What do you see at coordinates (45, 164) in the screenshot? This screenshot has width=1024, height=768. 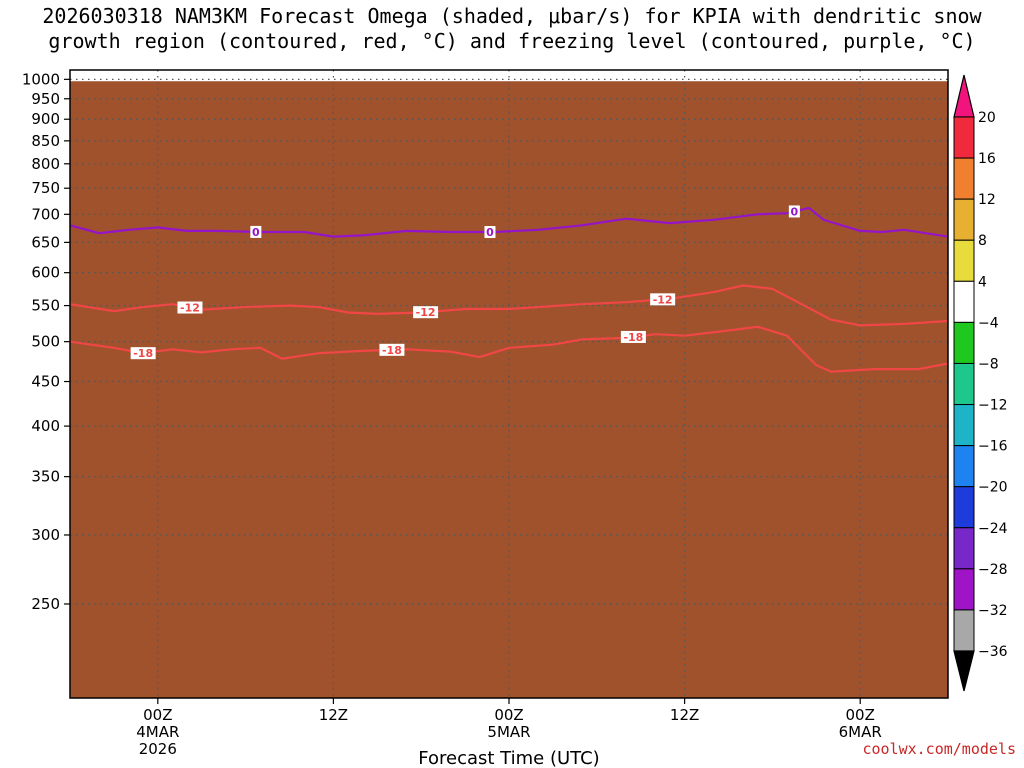 I see `y-tick-label: 800` at bounding box center [45, 164].